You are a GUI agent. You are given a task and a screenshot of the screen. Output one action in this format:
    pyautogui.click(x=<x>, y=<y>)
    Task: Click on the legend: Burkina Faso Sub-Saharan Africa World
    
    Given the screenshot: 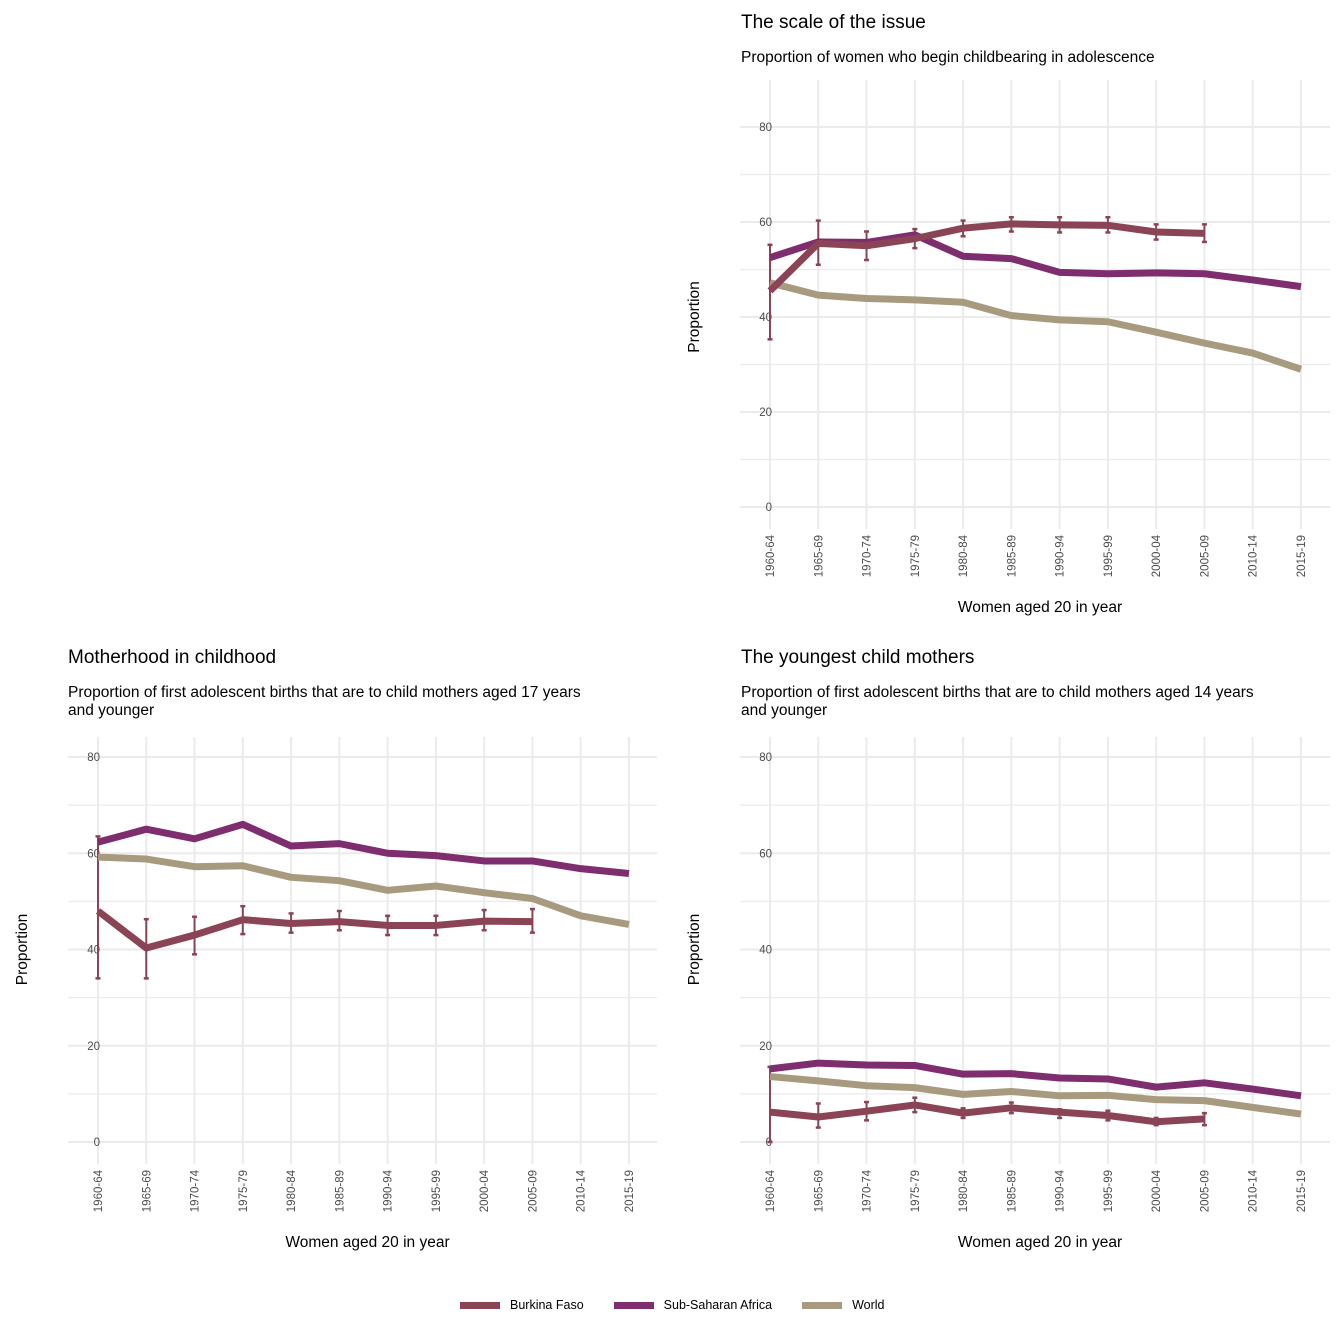 What is the action you would take?
    pyautogui.click(x=687, y=1305)
    